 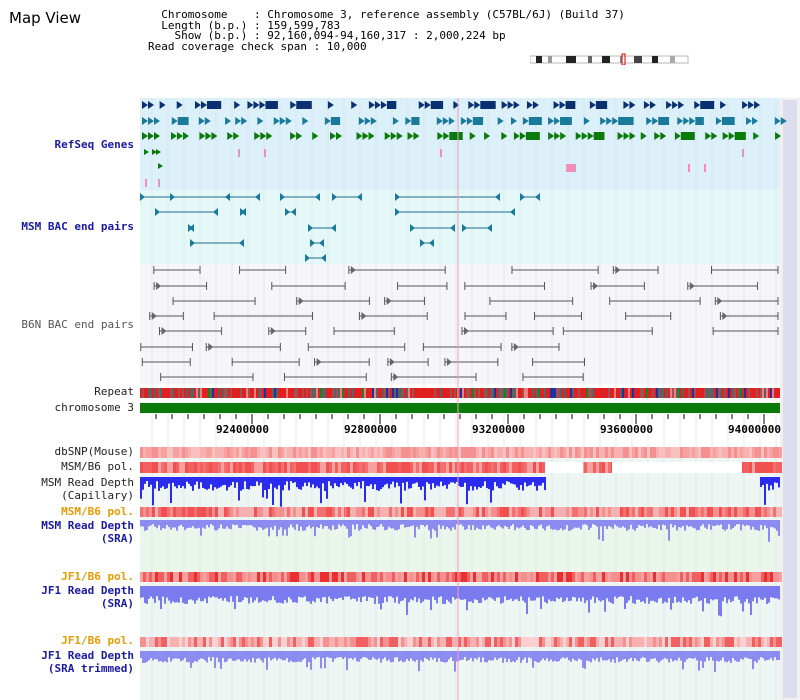 What do you see at coordinates (623, 59) in the screenshot?
I see `ideogram-position-marker` at bounding box center [623, 59].